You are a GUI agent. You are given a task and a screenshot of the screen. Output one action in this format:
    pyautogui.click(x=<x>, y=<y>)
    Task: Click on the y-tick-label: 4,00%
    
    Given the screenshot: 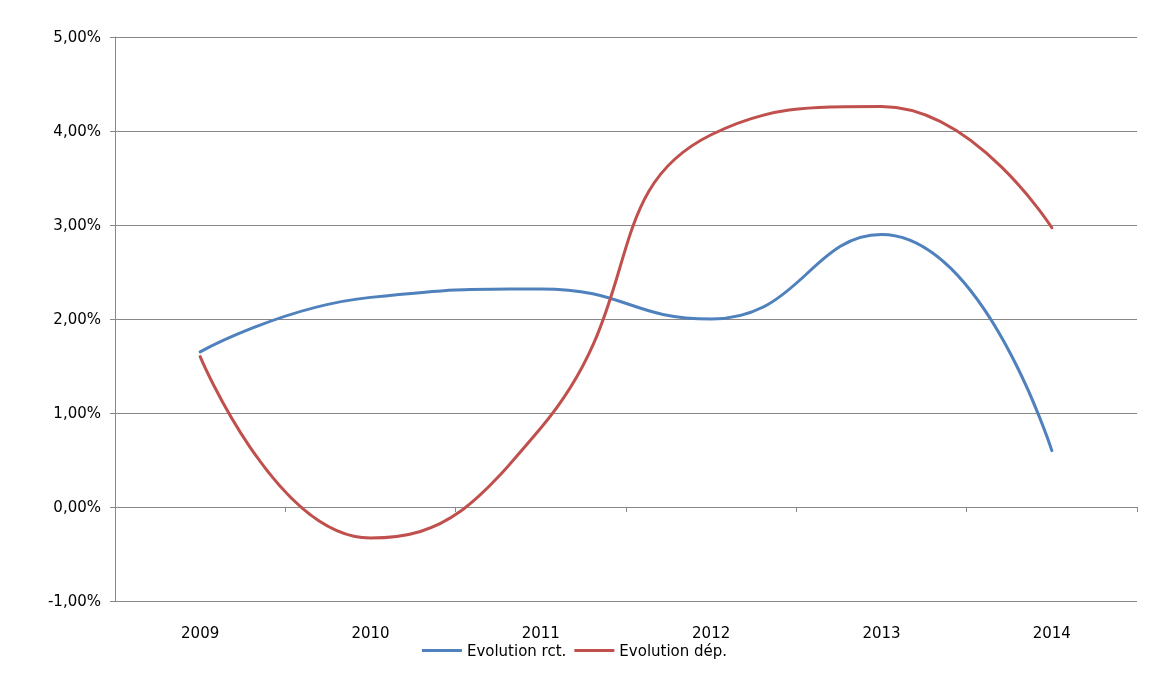 What is the action you would take?
    pyautogui.click(x=77, y=131)
    